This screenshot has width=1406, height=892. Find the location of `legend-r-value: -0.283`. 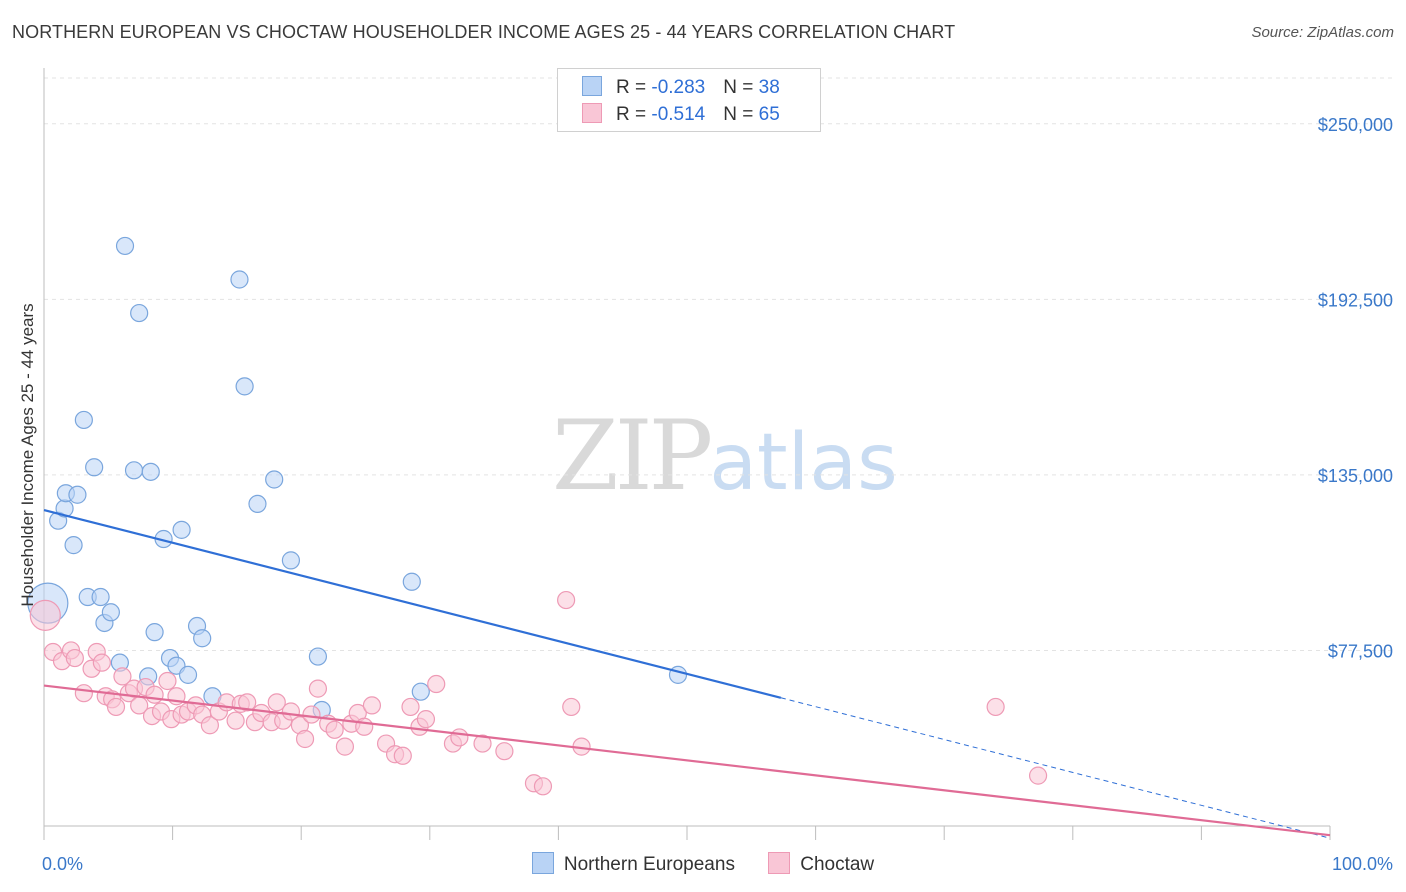

legend-r-value: -0.283 is located at coordinates (678, 87).